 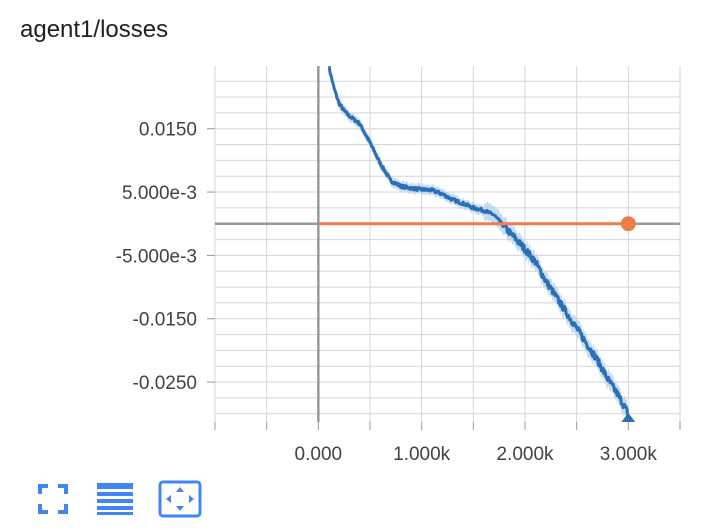 I want to click on x-axis-ticks: 0.000 1.000k 2.000k 3.000k, so click(x=447, y=443).